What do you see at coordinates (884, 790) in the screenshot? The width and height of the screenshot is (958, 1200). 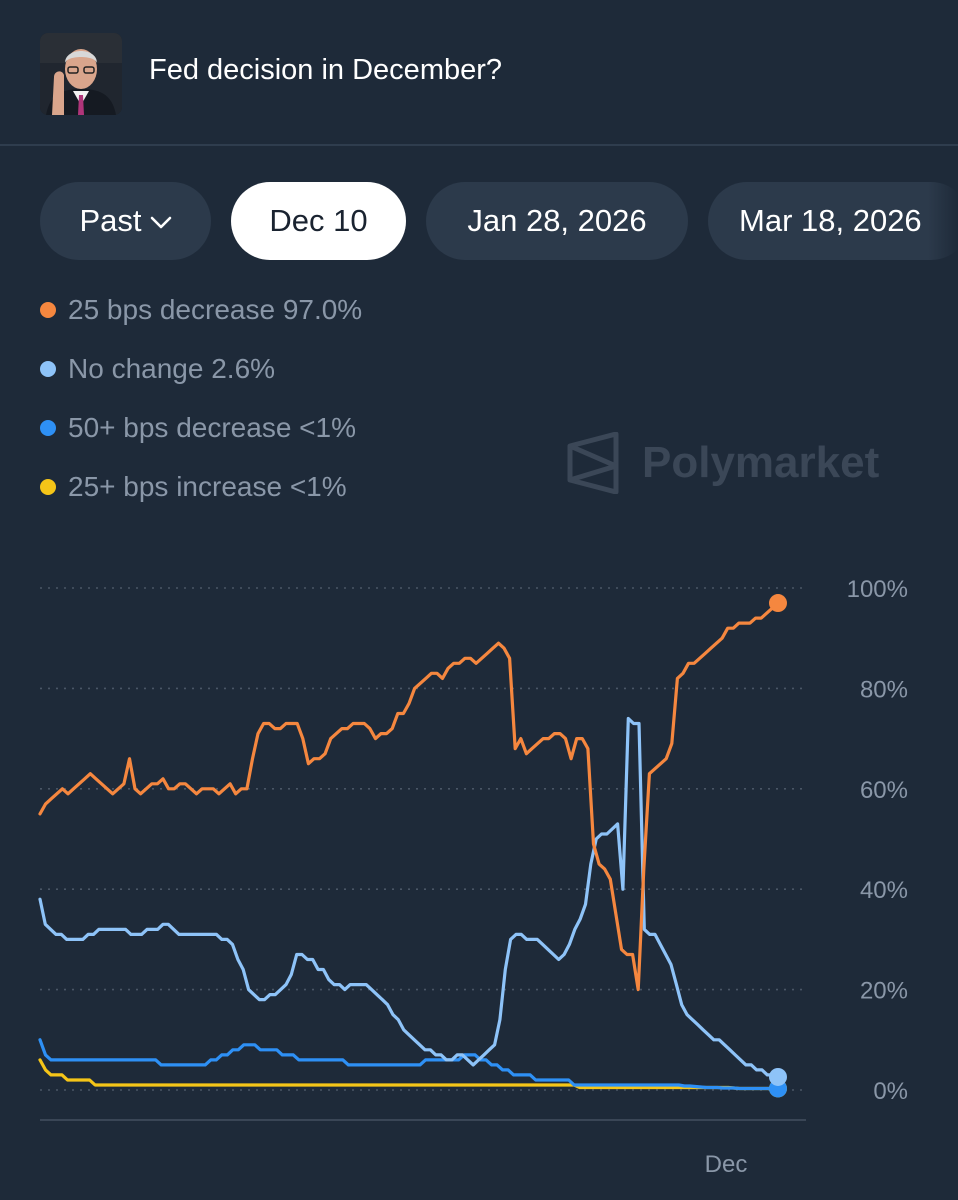 I see `y-tick-label: 60%` at bounding box center [884, 790].